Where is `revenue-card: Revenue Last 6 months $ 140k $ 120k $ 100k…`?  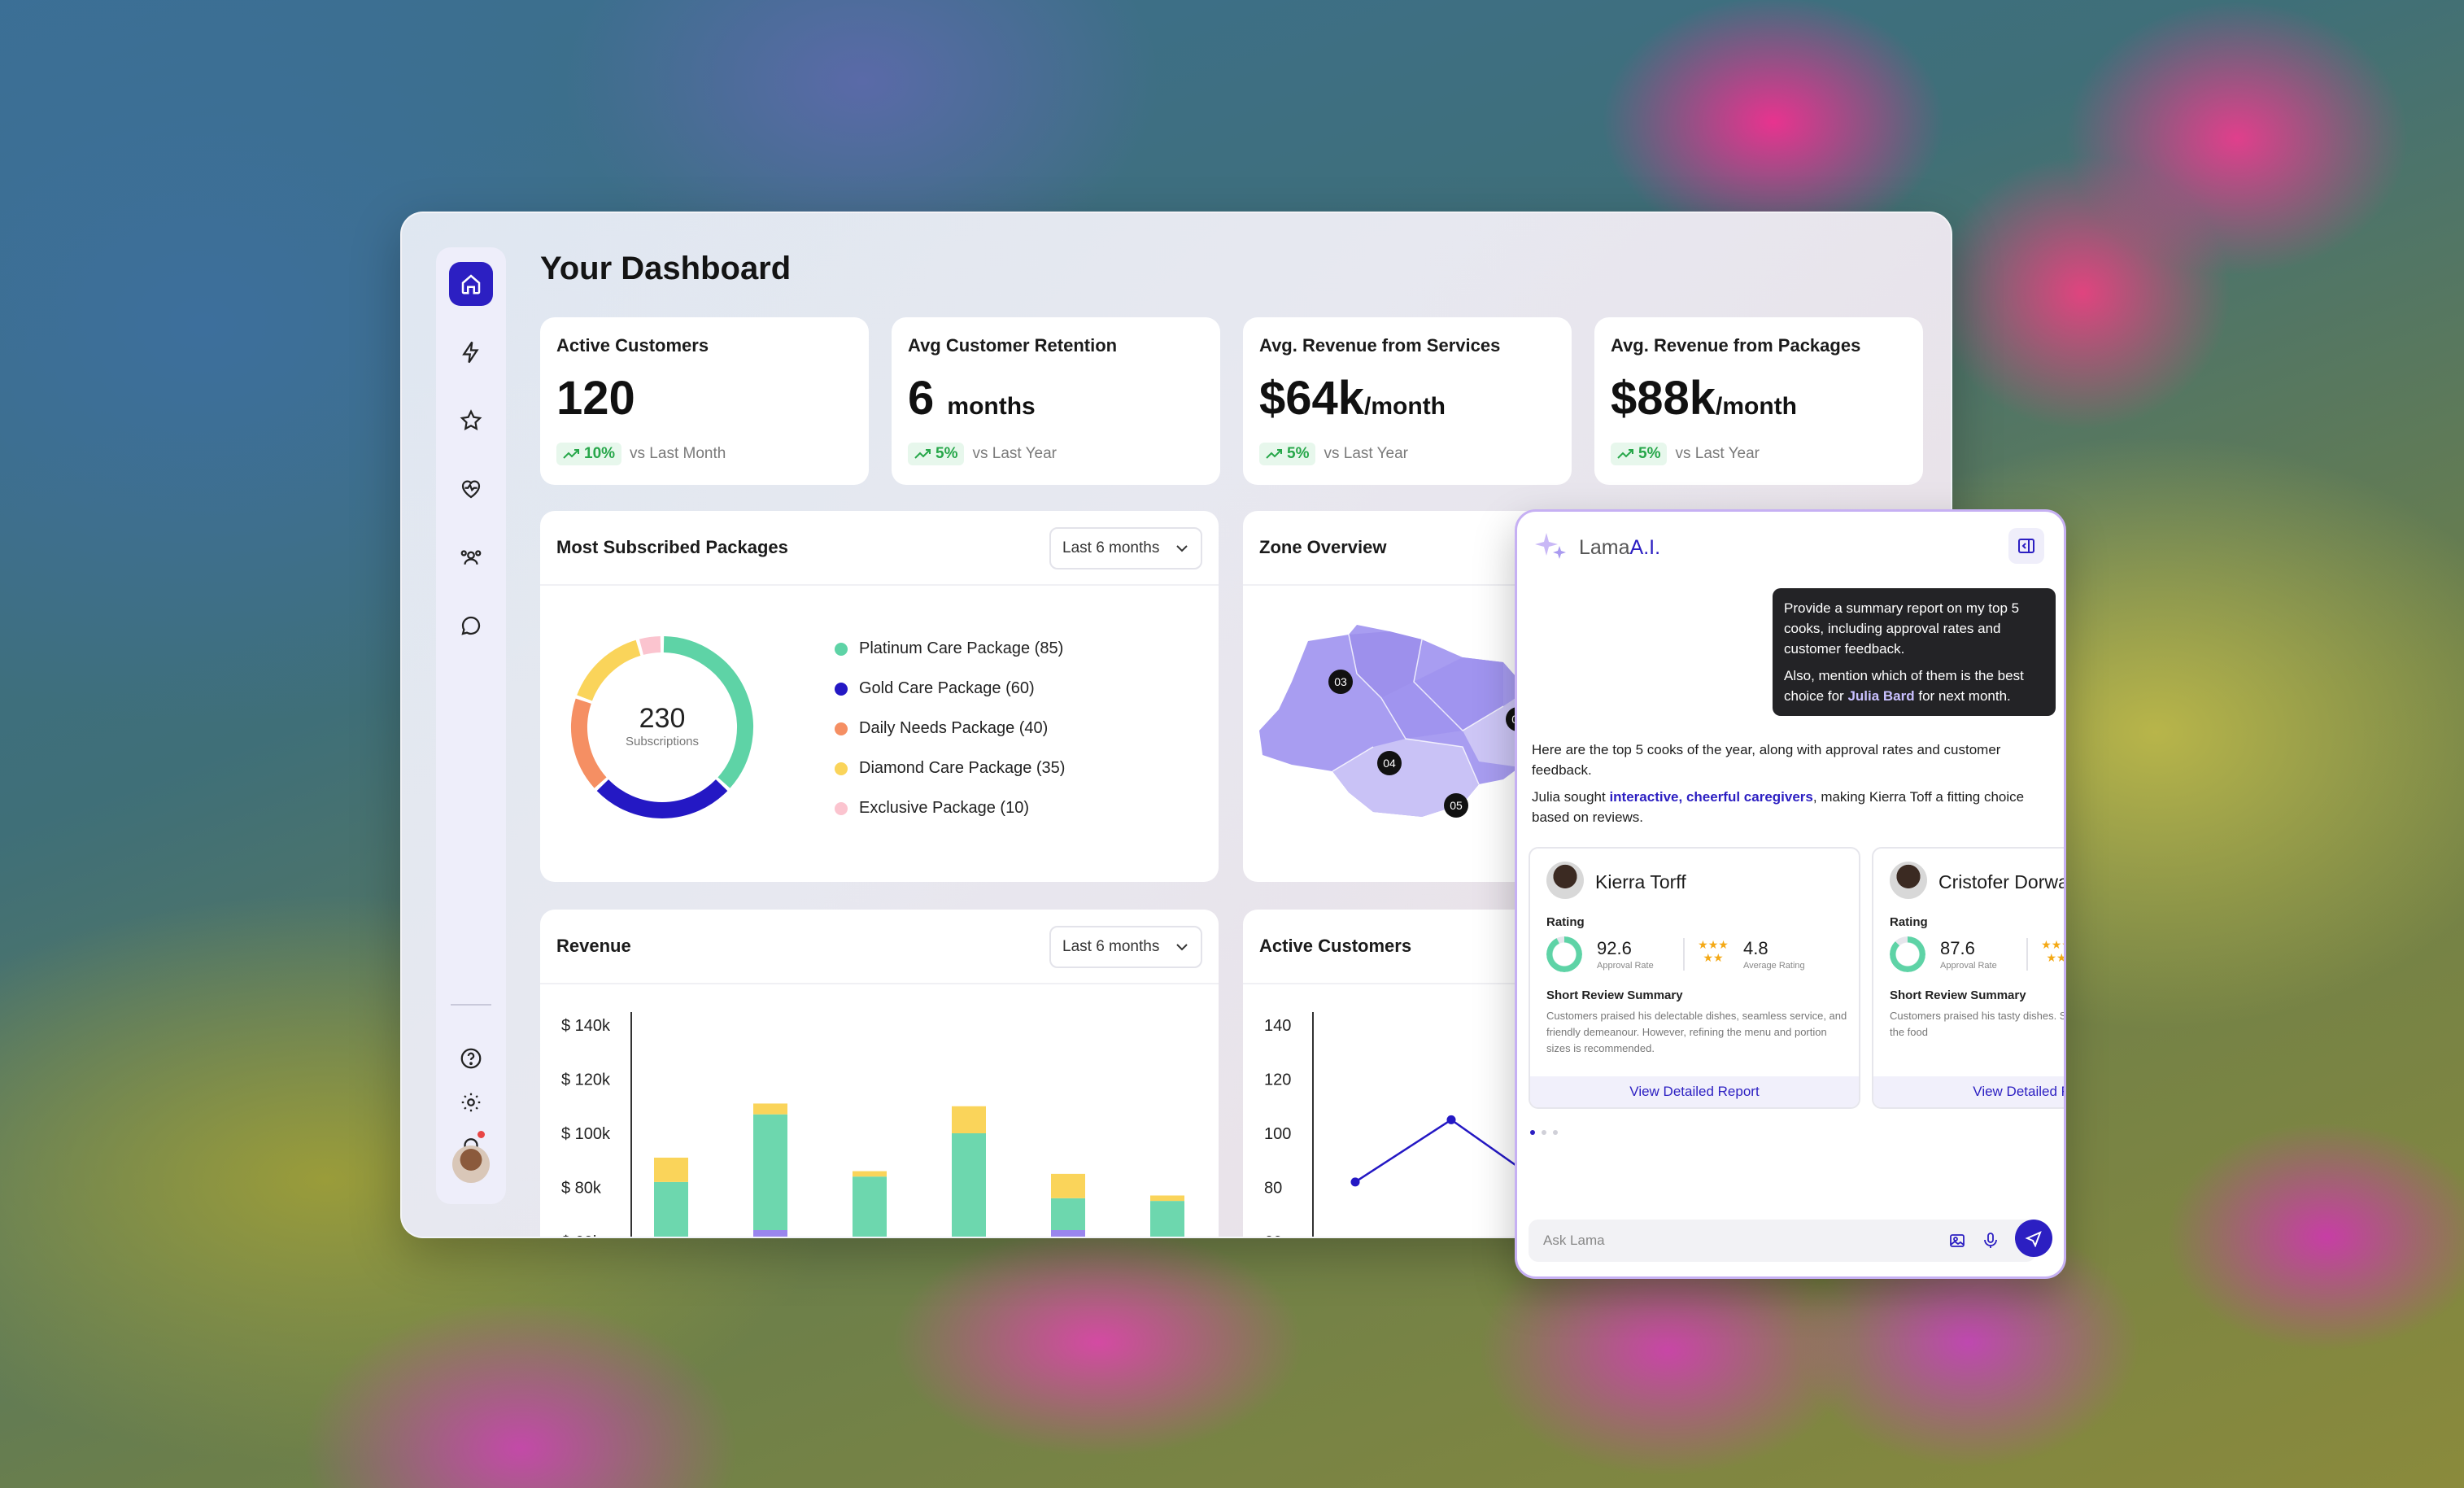
revenue-card: Revenue Last 6 months $ 140k $ 120k $ 100k… is located at coordinates (880, 1074).